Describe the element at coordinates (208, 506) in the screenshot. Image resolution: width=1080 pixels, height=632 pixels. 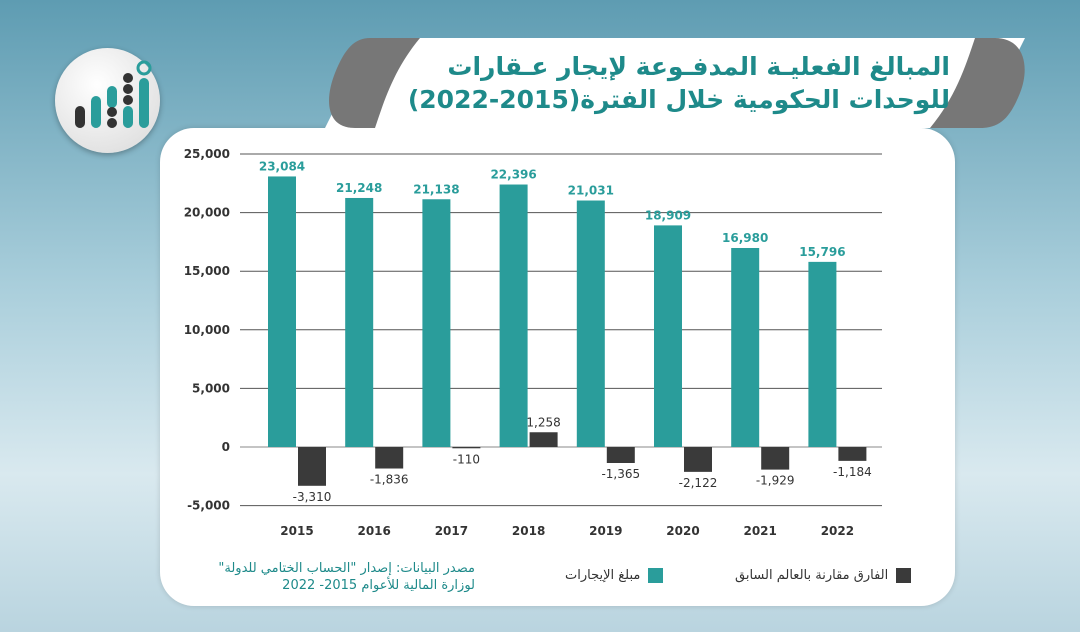
I see `y-tick-label: -5,000` at that location.